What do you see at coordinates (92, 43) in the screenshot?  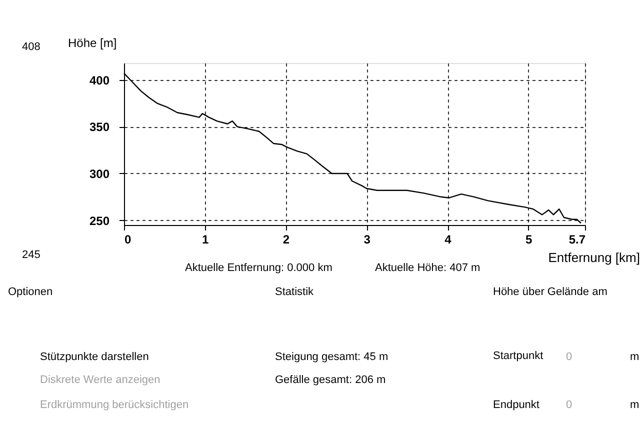 I see `y-axis-title: Höhe [m]` at bounding box center [92, 43].